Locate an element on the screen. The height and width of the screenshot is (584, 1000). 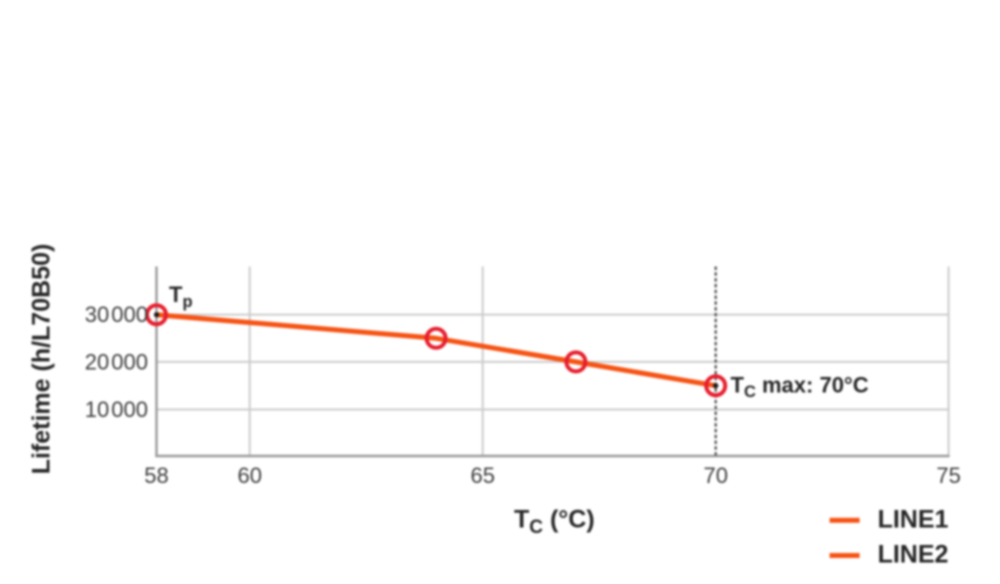
svg-text: 60 is located at coordinates (249, 475).